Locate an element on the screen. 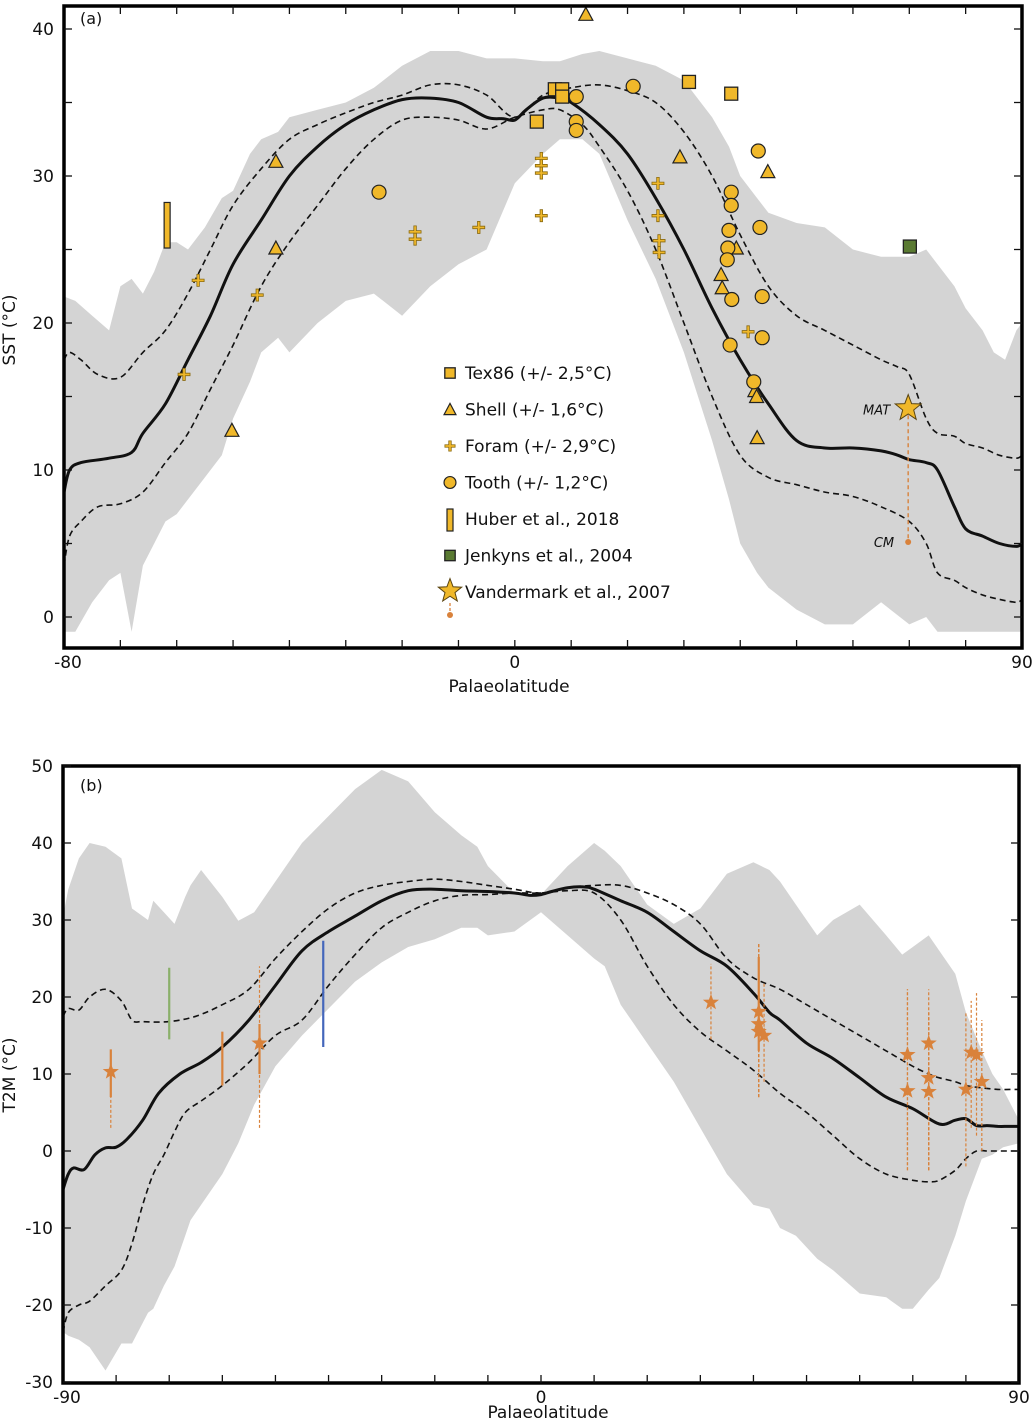  proxy-marks-b is located at coordinates (546, 1055).